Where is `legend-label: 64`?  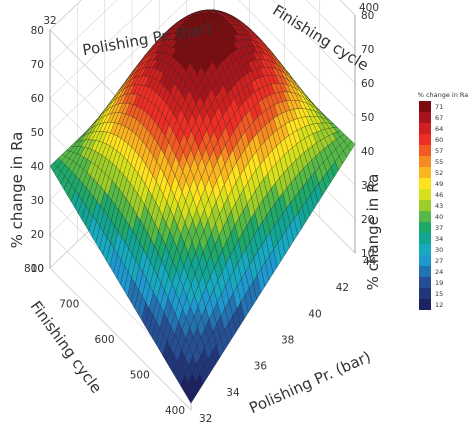
legend-label: 64 is located at coordinates (439, 129).